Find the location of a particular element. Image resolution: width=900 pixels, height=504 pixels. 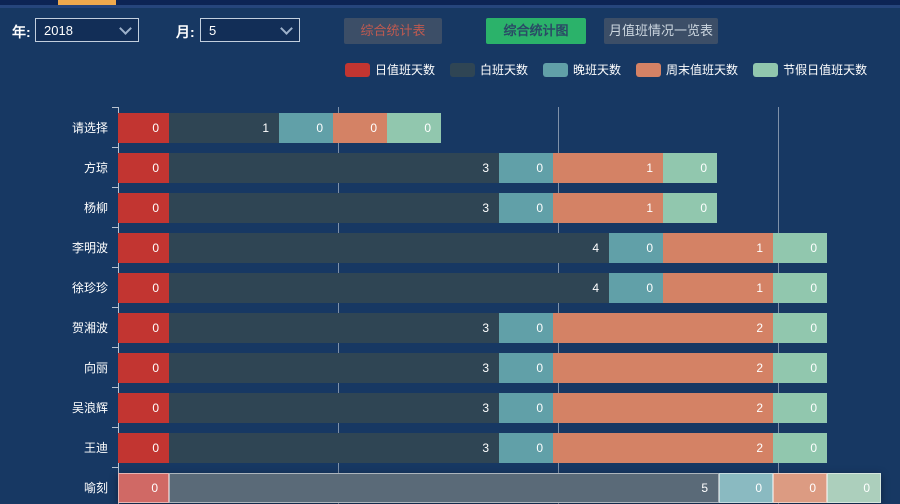

summary-table-button: 综合统计表 is located at coordinates (393, 31).